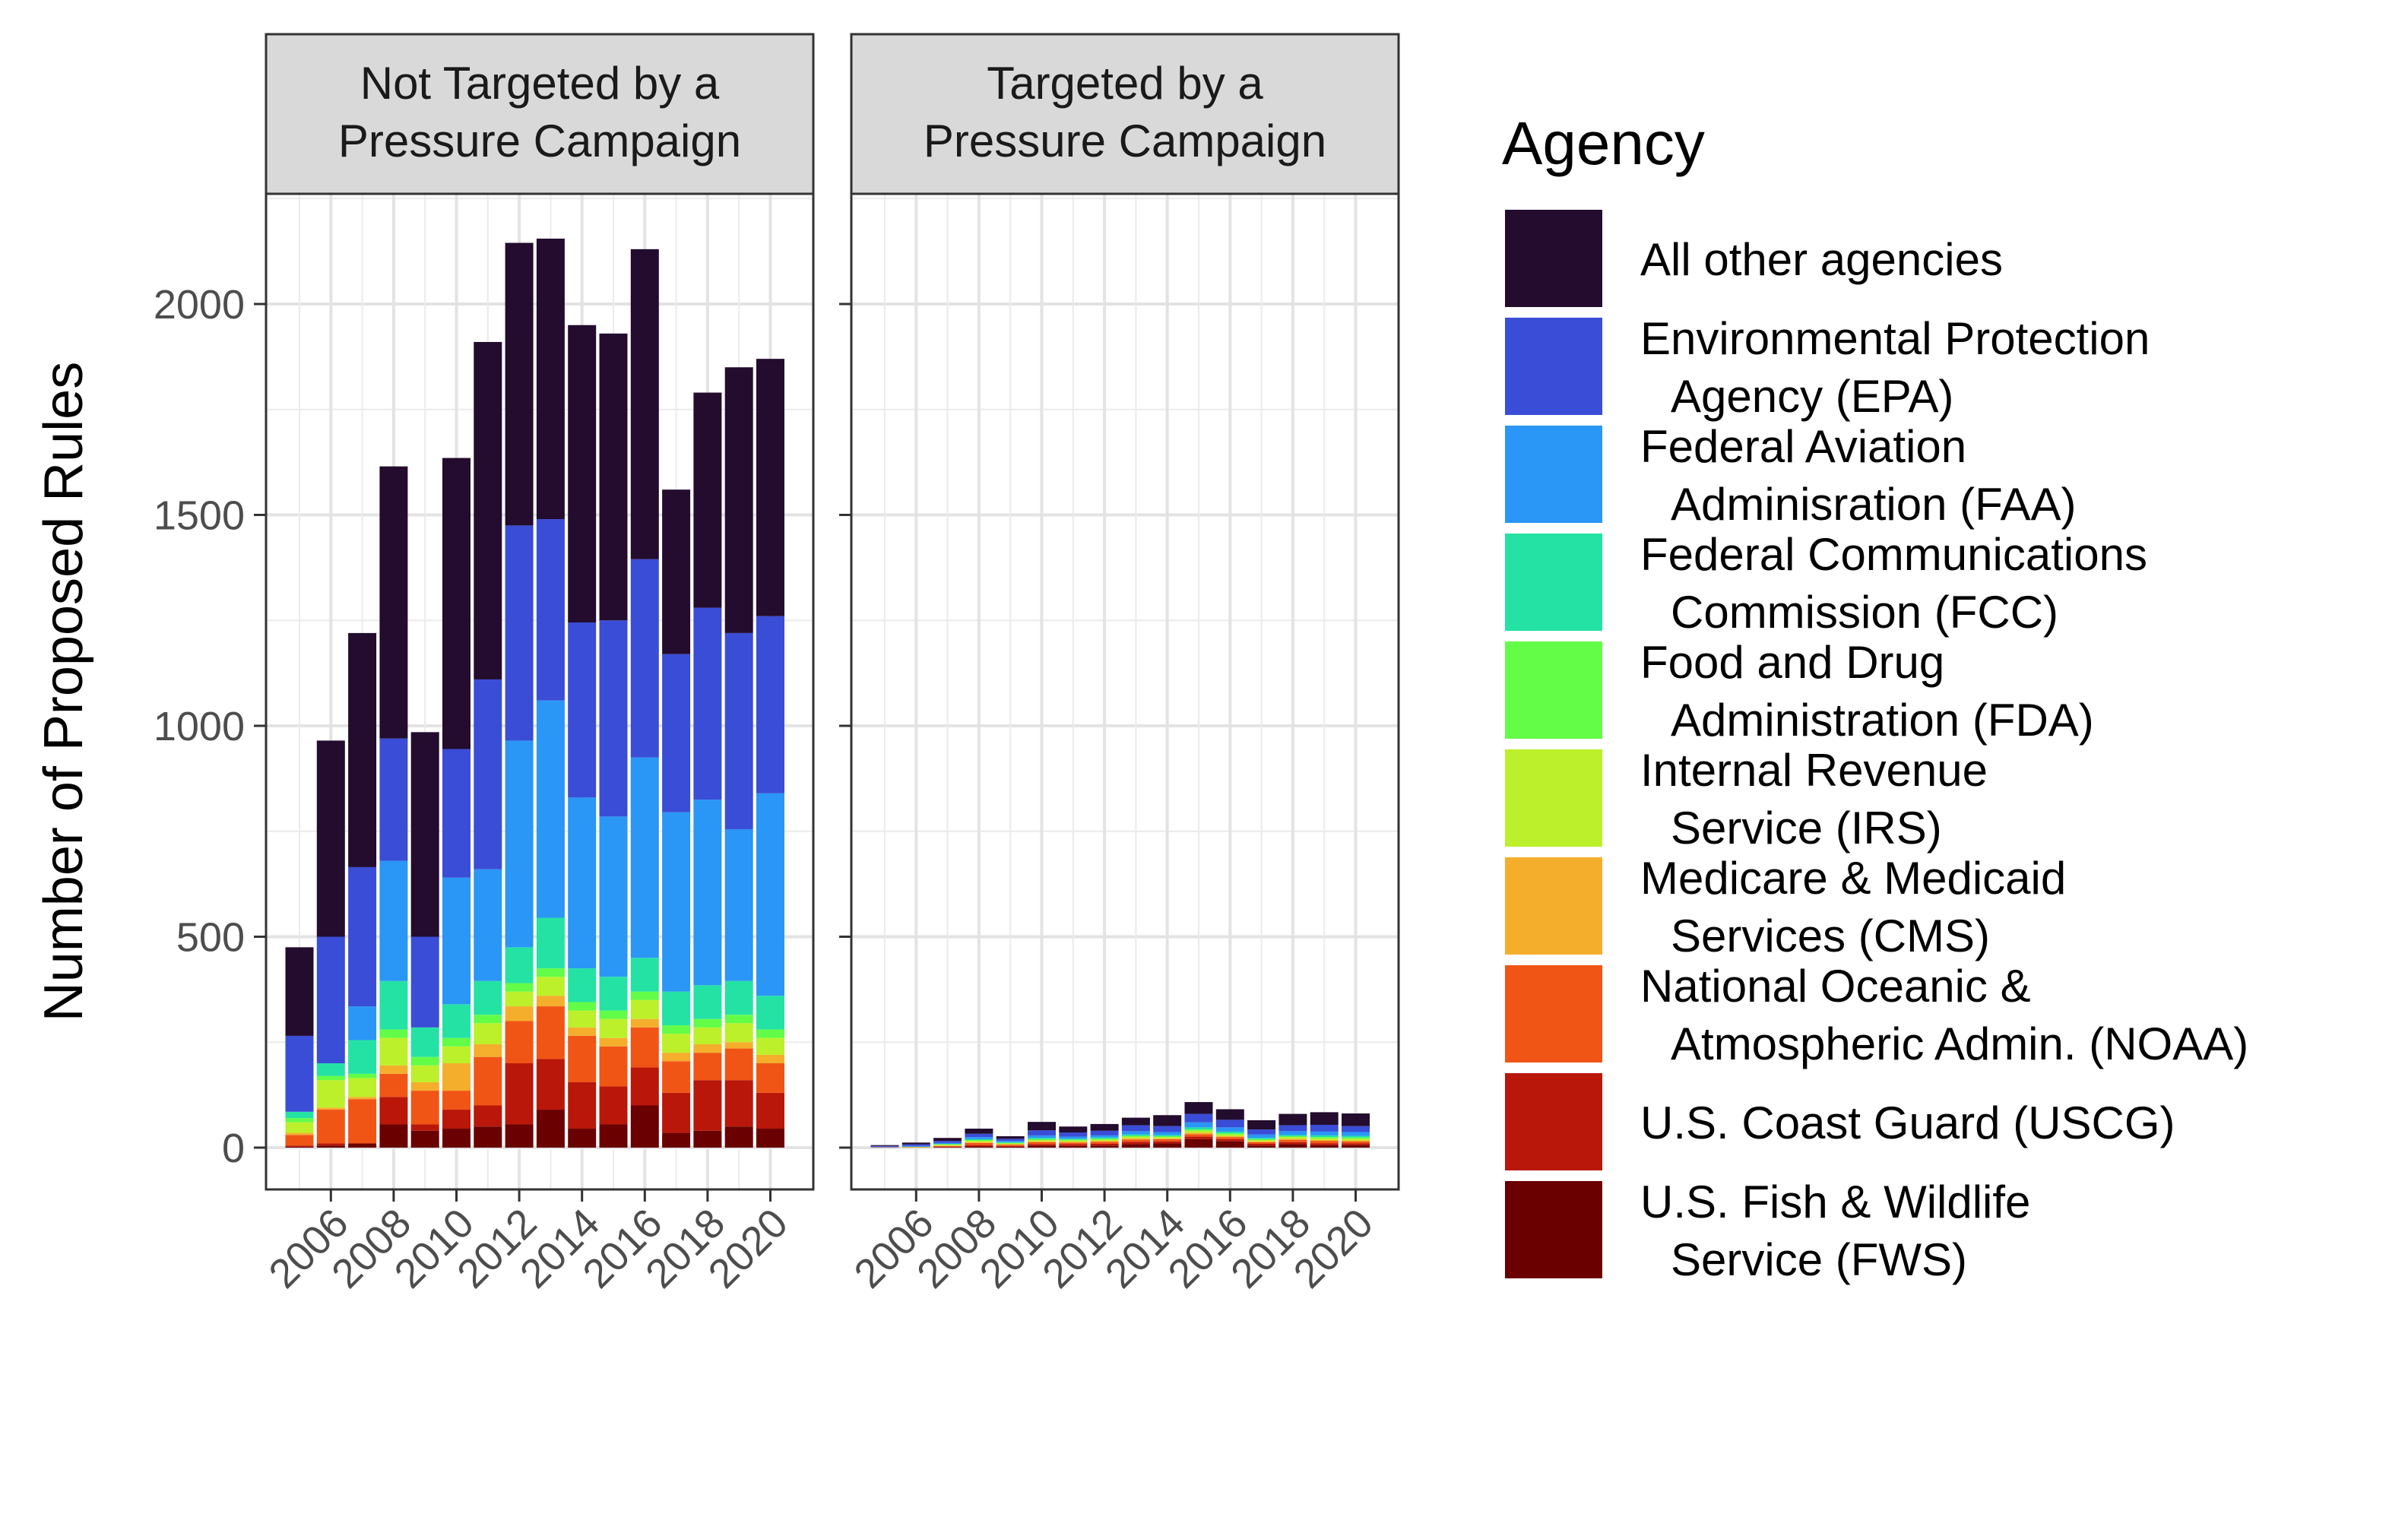 The width and height of the screenshot is (2408, 1536). I want to click on panel-background, so click(1125, 691).